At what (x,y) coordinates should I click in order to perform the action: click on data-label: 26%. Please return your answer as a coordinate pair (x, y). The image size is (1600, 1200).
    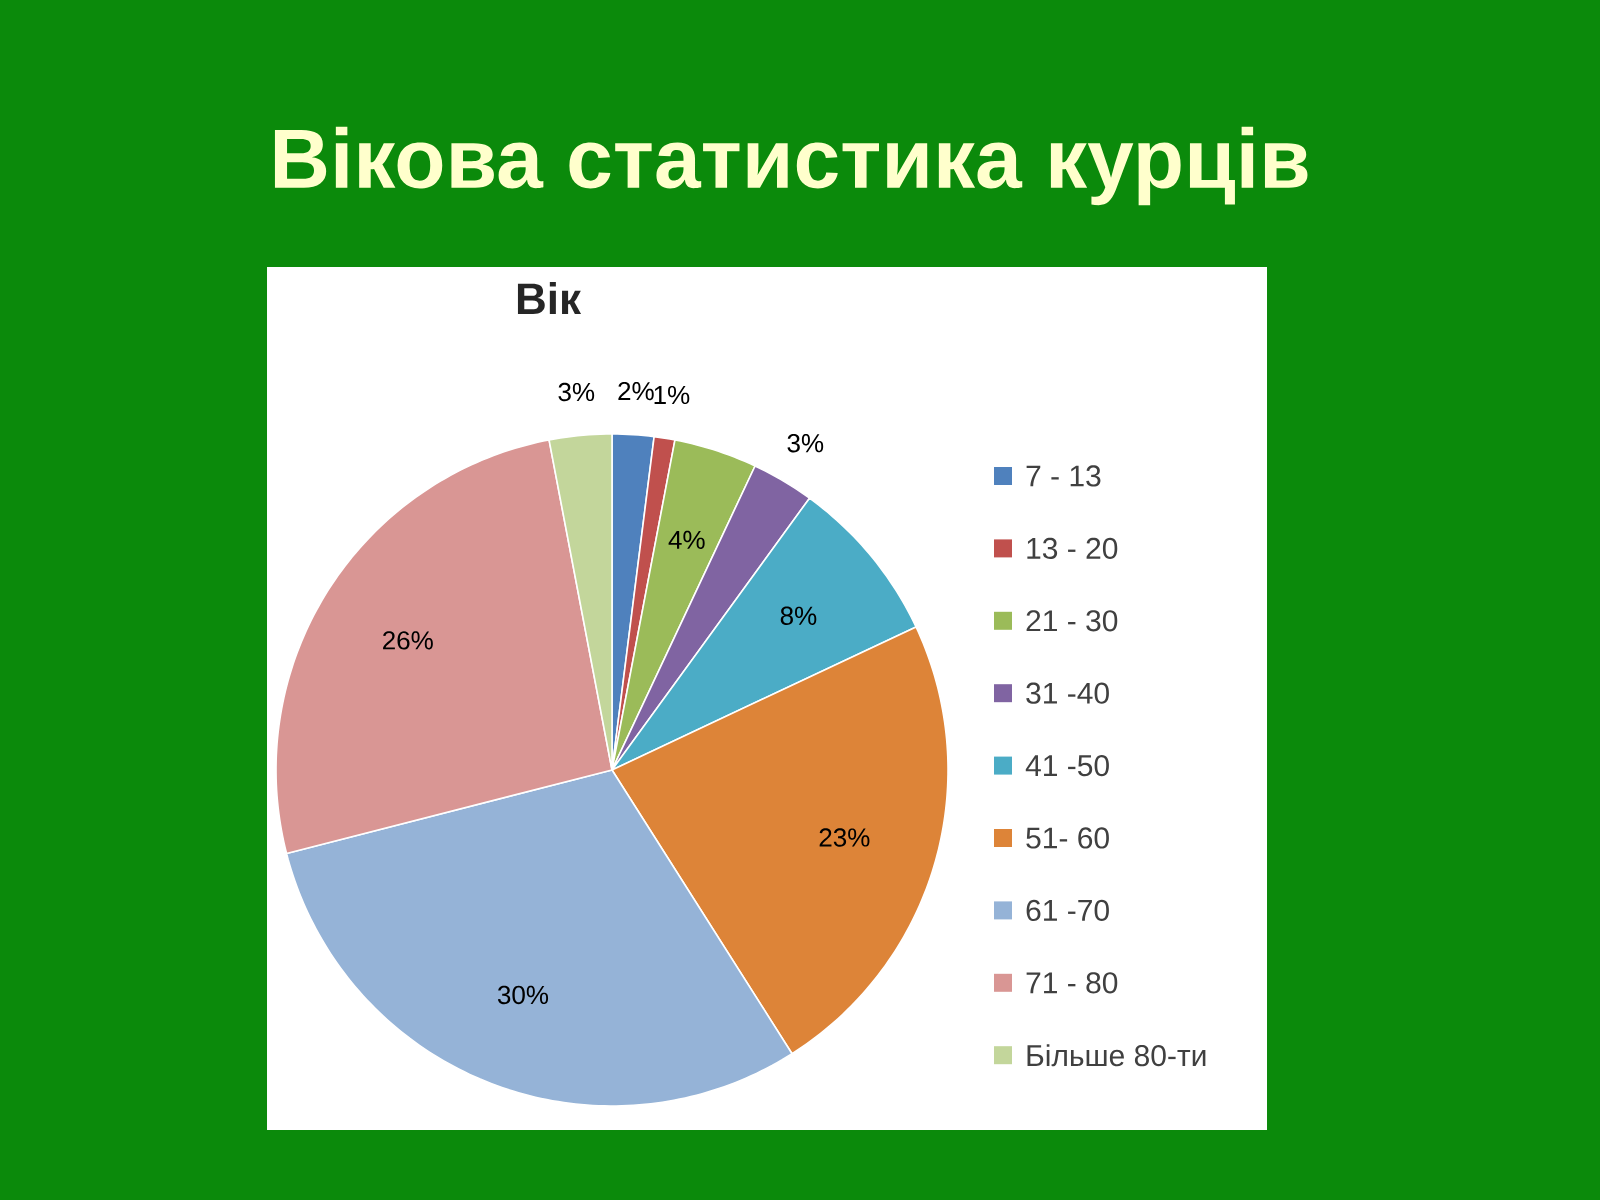
    Looking at the image, I should click on (408, 640).